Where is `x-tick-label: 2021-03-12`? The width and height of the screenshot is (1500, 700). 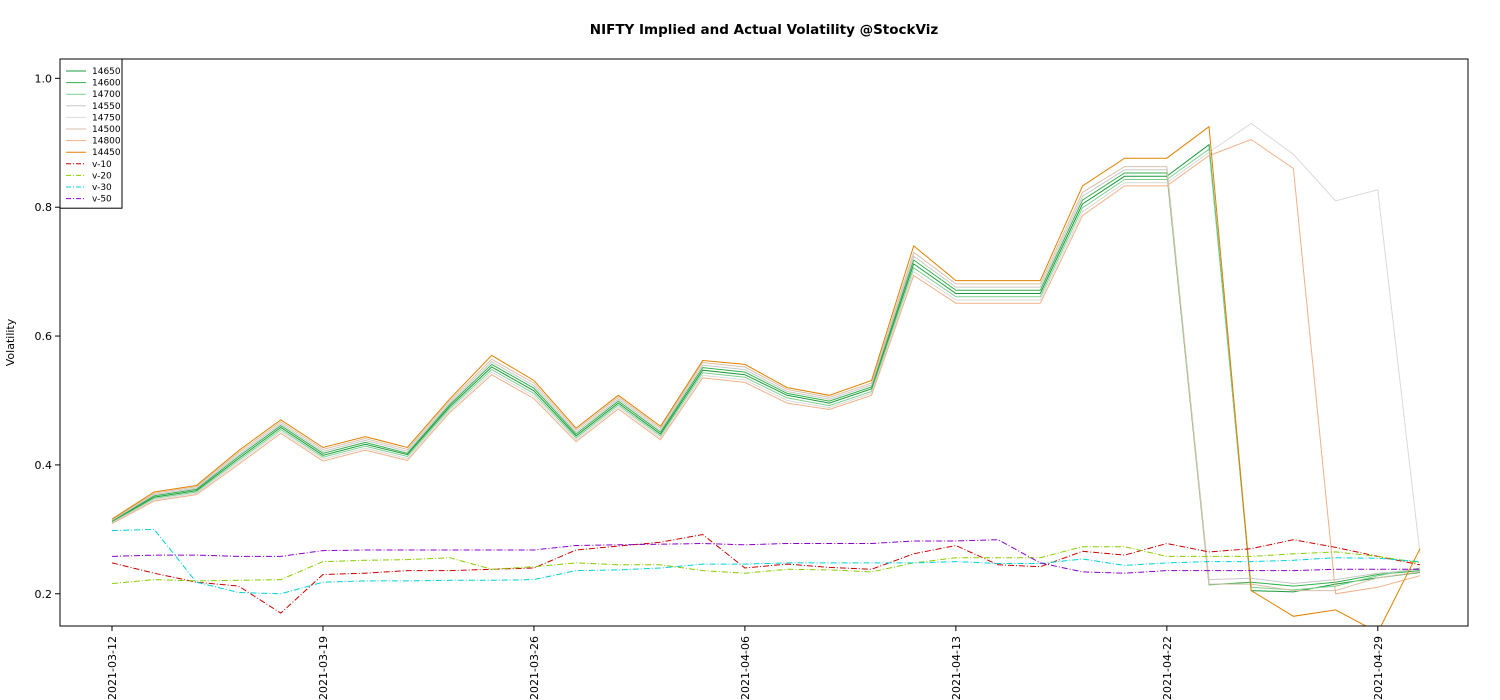 x-tick-label: 2021-03-12 is located at coordinates (112, 668).